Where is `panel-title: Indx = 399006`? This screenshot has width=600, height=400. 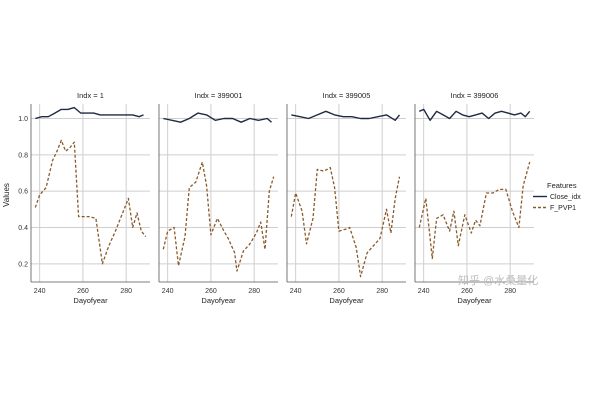
panel-title: Indx = 399006 is located at coordinates (475, 95).